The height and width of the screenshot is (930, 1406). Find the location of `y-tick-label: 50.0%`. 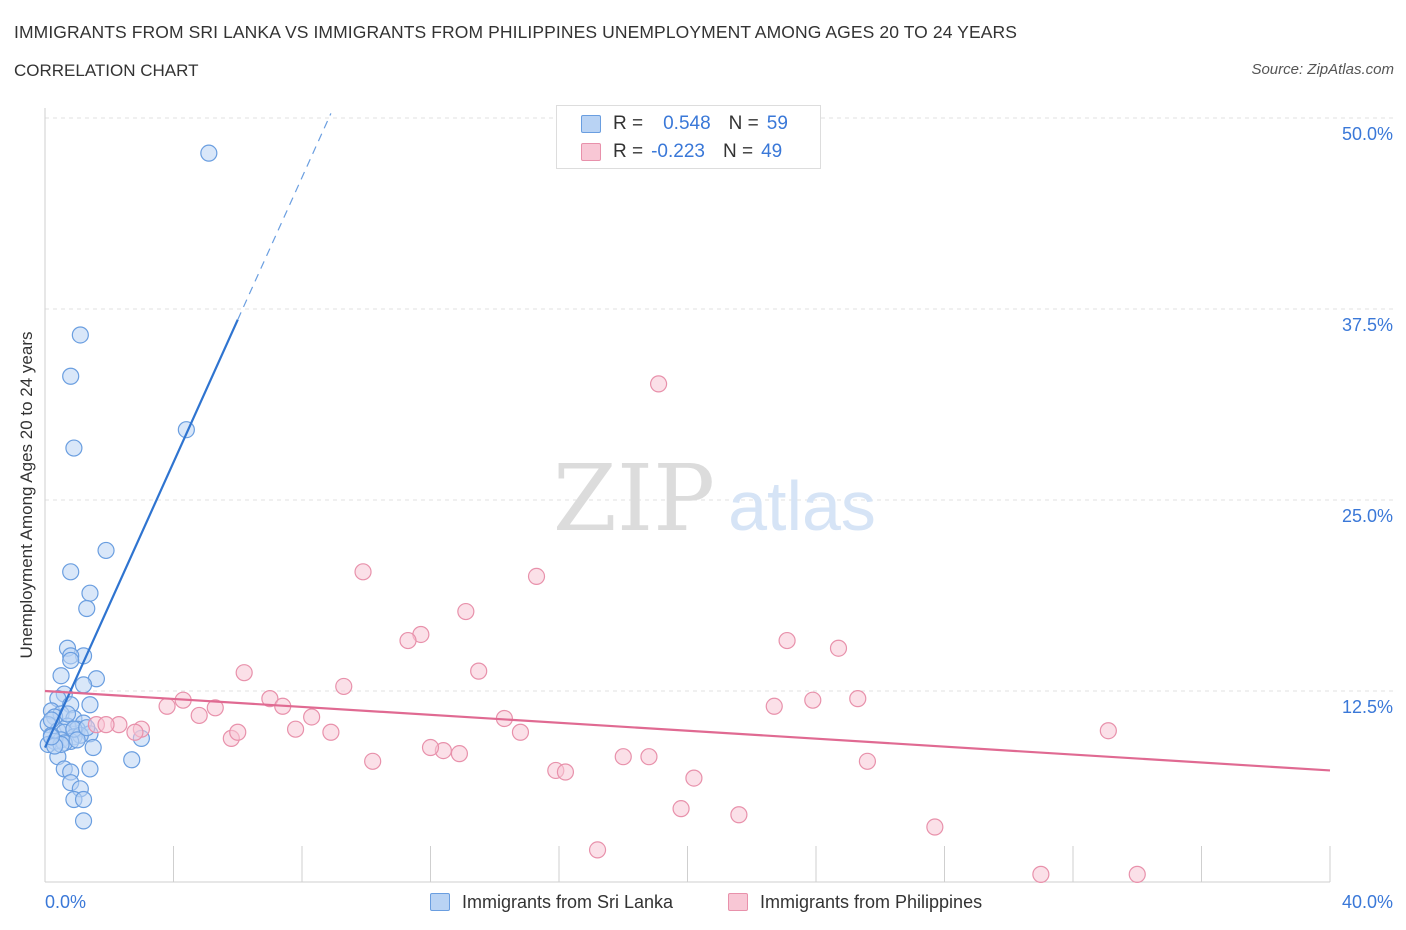

y-tick-label: 50.0% is located at coordinates (1367, 134).